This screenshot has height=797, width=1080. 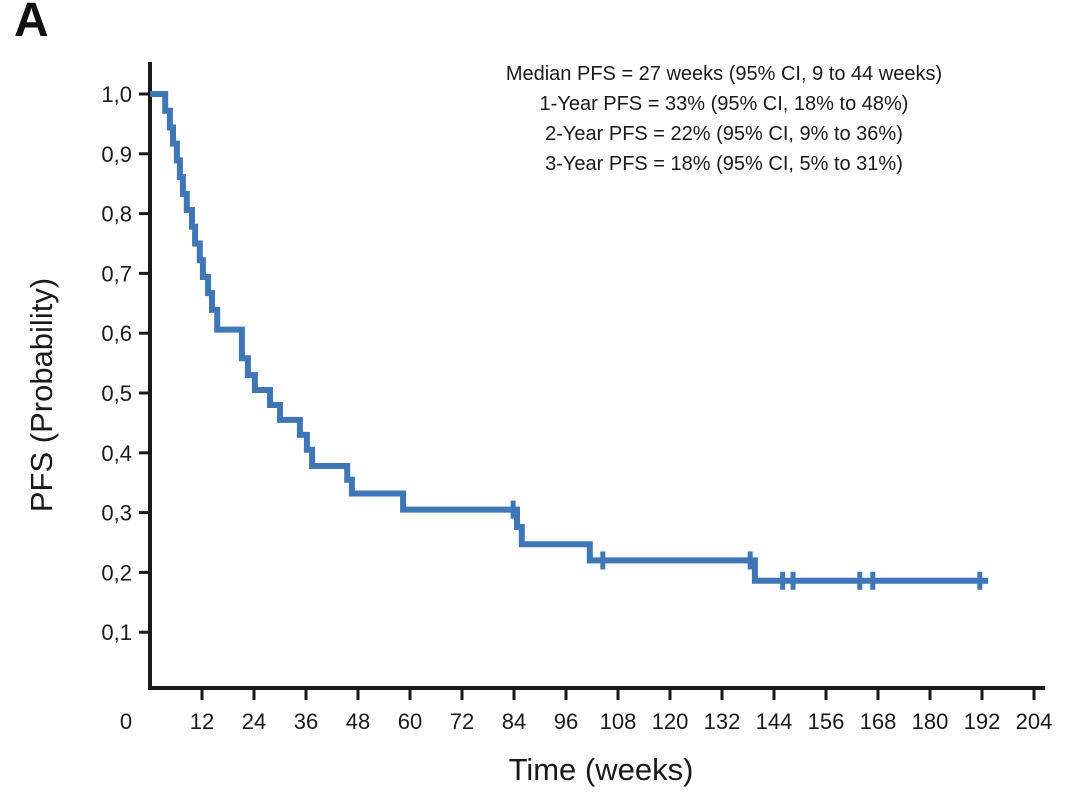 What do you see at coordinates (724, 134) in the screenshot?
I see `annotation-line-2yr: 2-Year PFS = 22% (95% CI, 9% to 36%)` at bounding box center [724, 134].